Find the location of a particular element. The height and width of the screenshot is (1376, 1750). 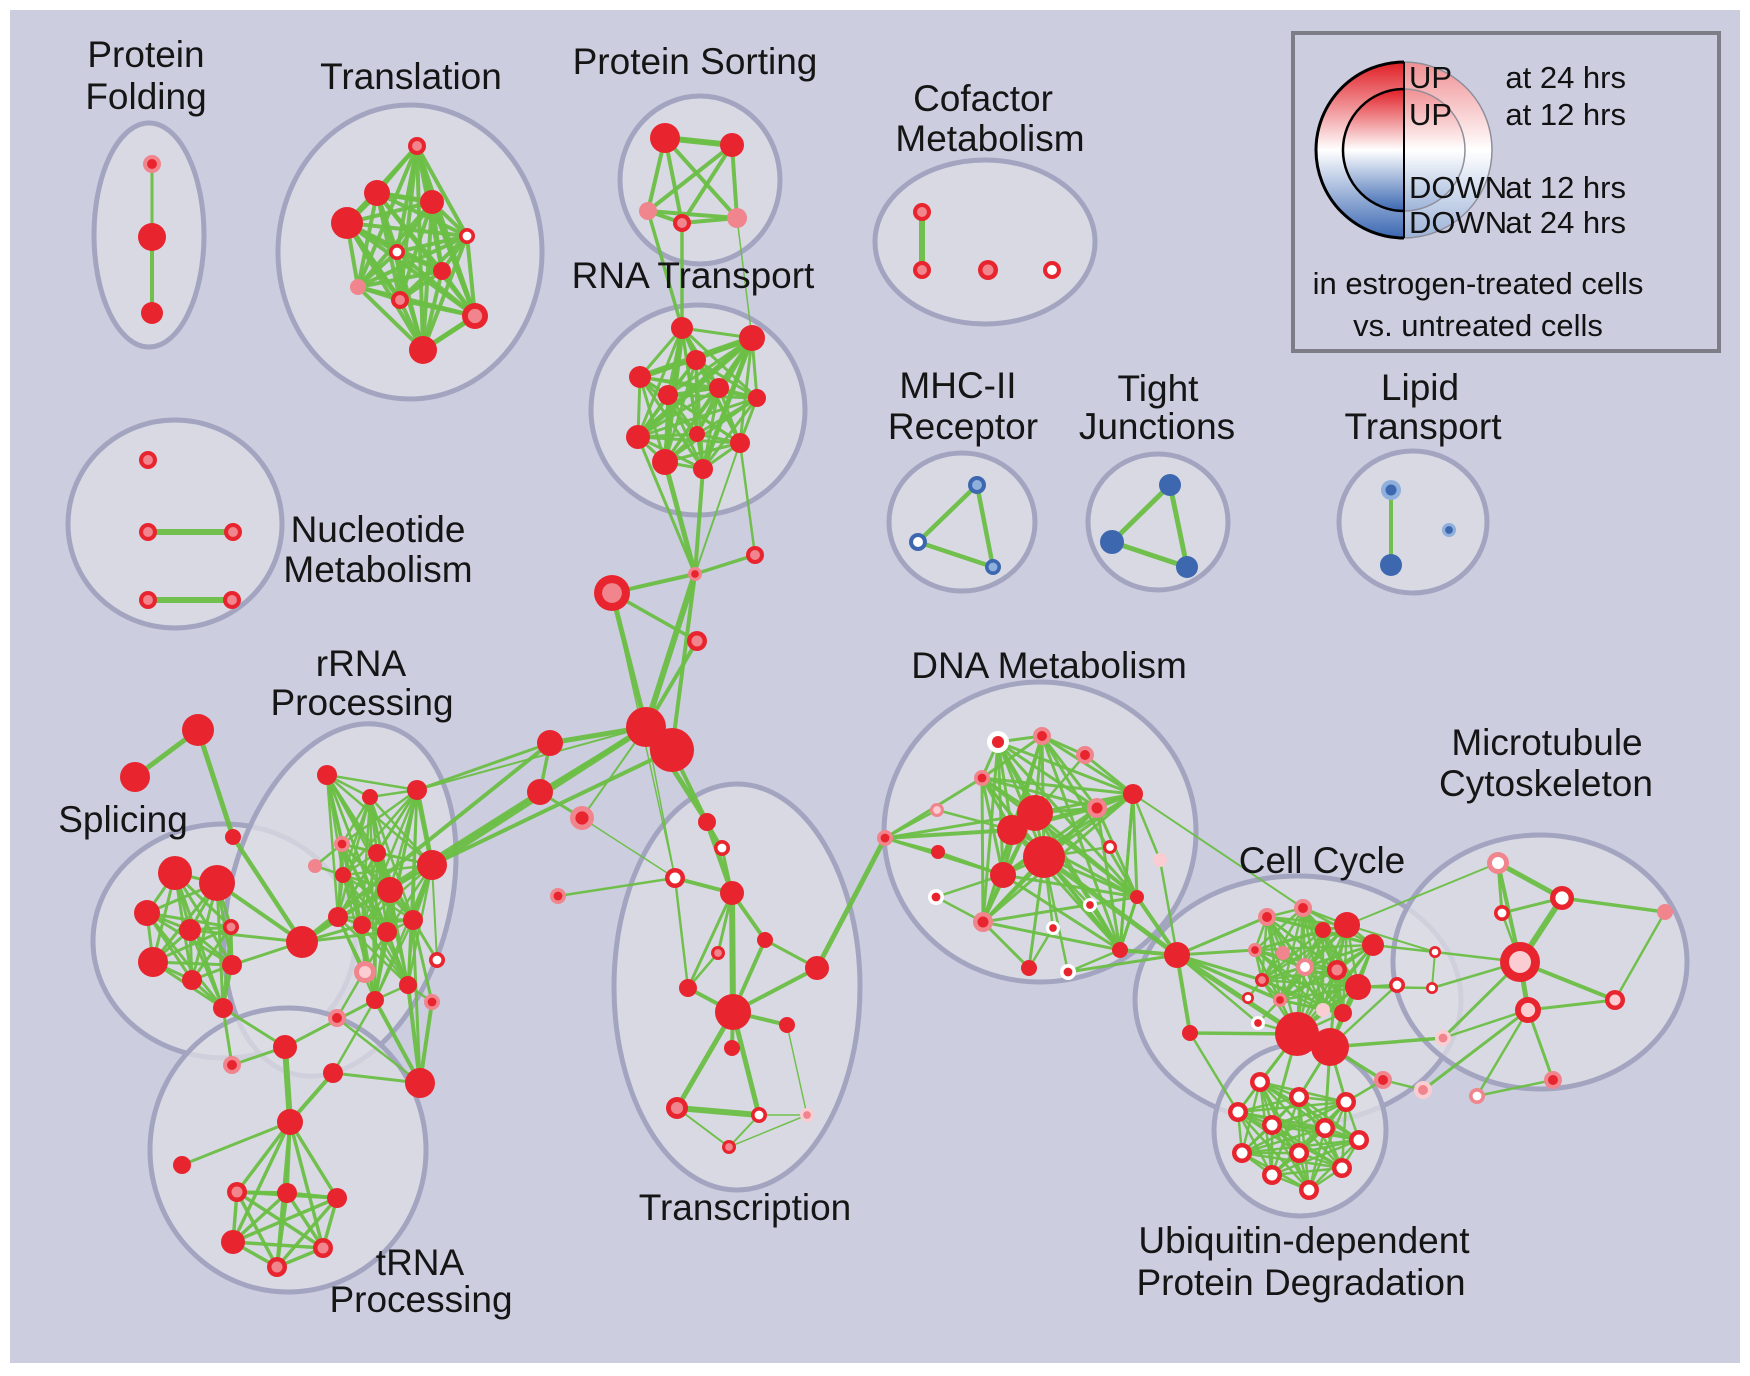

cluster-label-cofactor-metabolism: Cofactor is located at coordinates (983, 98).